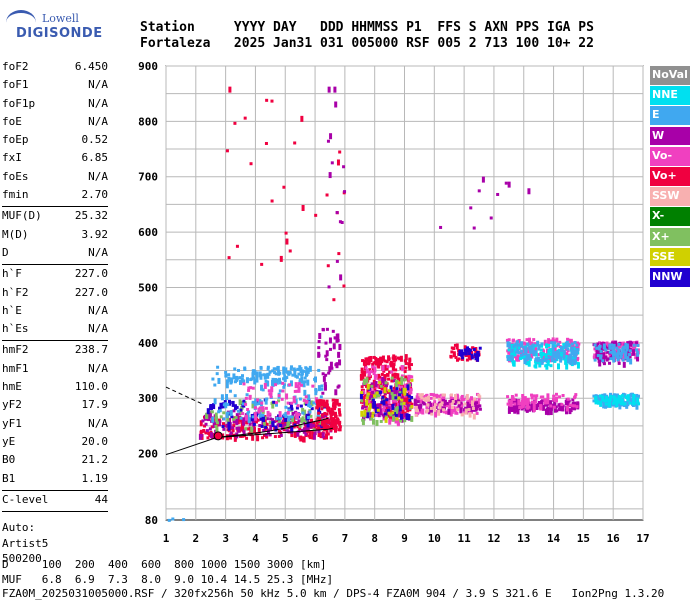 This screenshot has width=700, height=602. Describe the element at coordinates (55, 216) in the screenshot. I see `param-row-mufd: MUF(D) 25.32` at that location.